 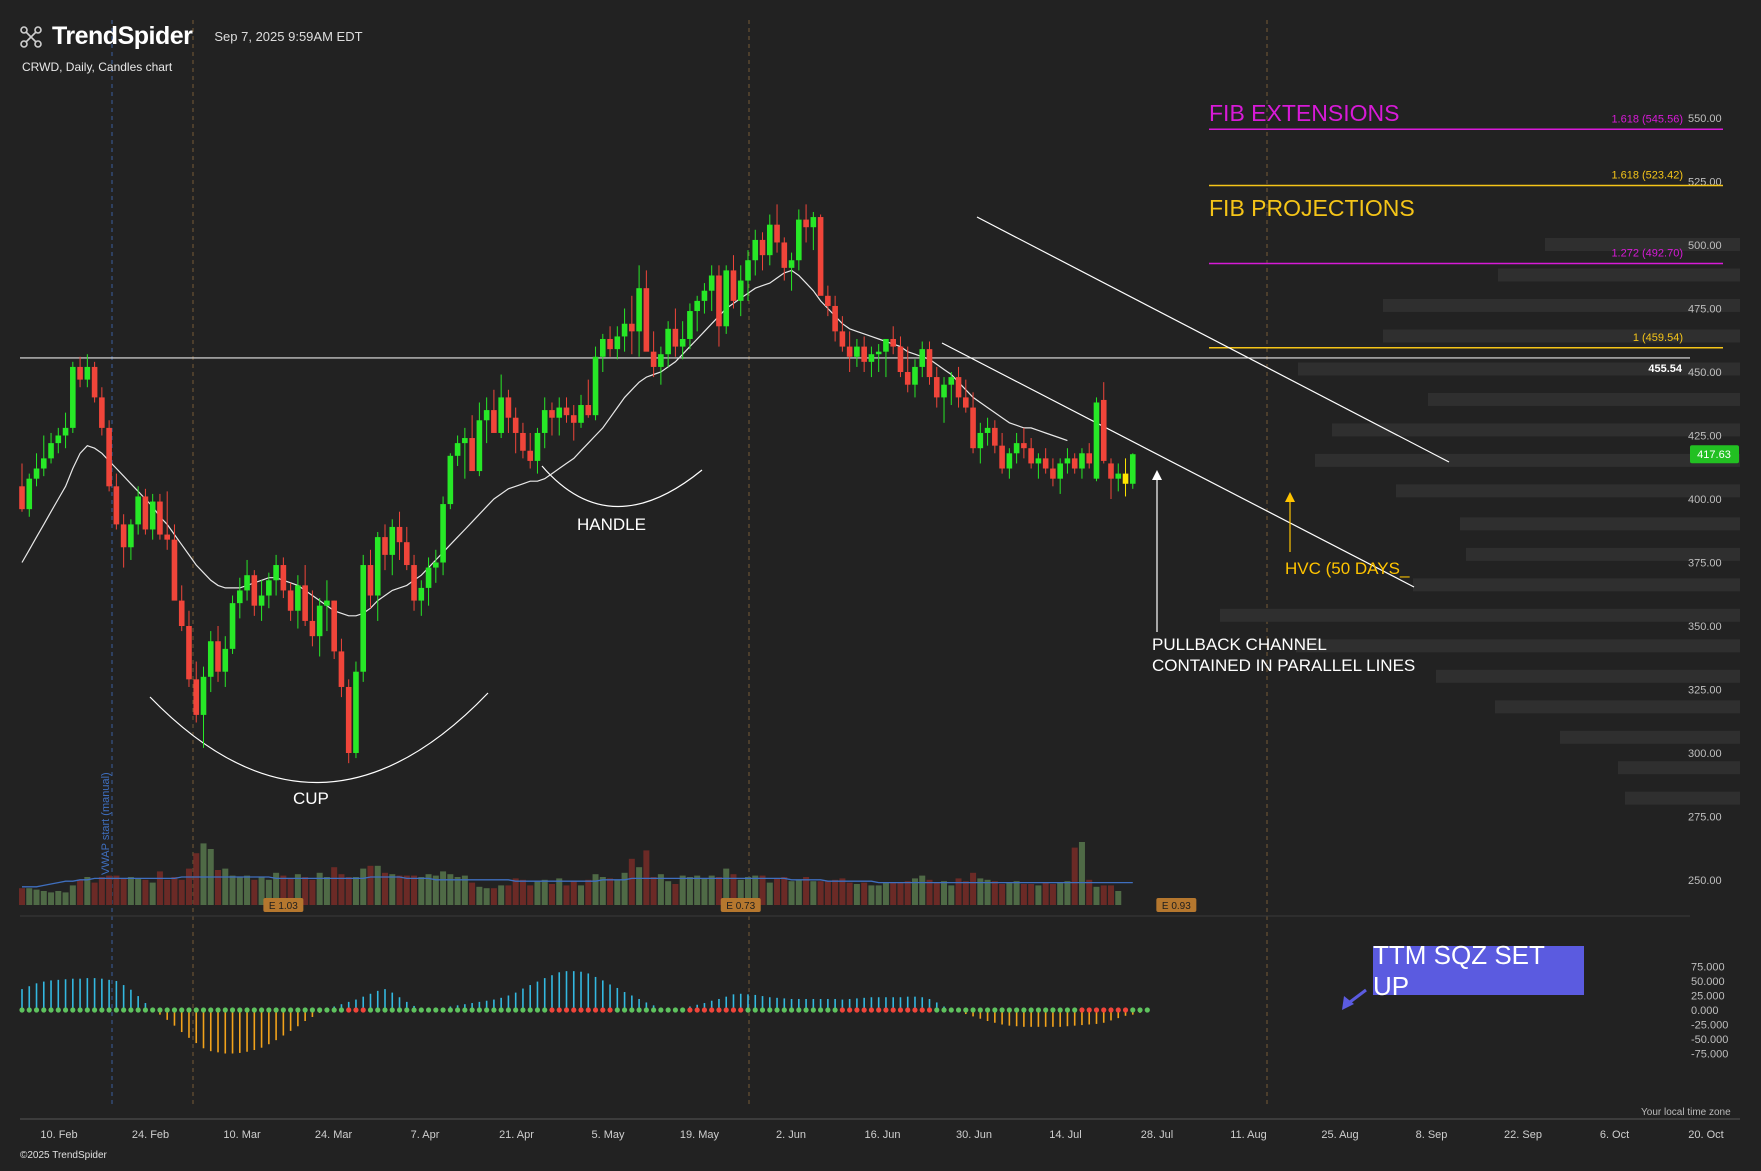 I want to click on price-tick-label: 250.00, so click(x=1705, y=881).